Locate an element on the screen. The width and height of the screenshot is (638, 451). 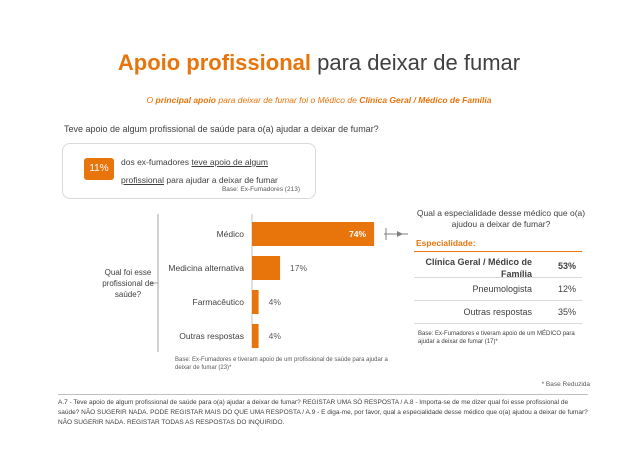
category-label: Medicina alternativa is located at coordinates (206, 268).